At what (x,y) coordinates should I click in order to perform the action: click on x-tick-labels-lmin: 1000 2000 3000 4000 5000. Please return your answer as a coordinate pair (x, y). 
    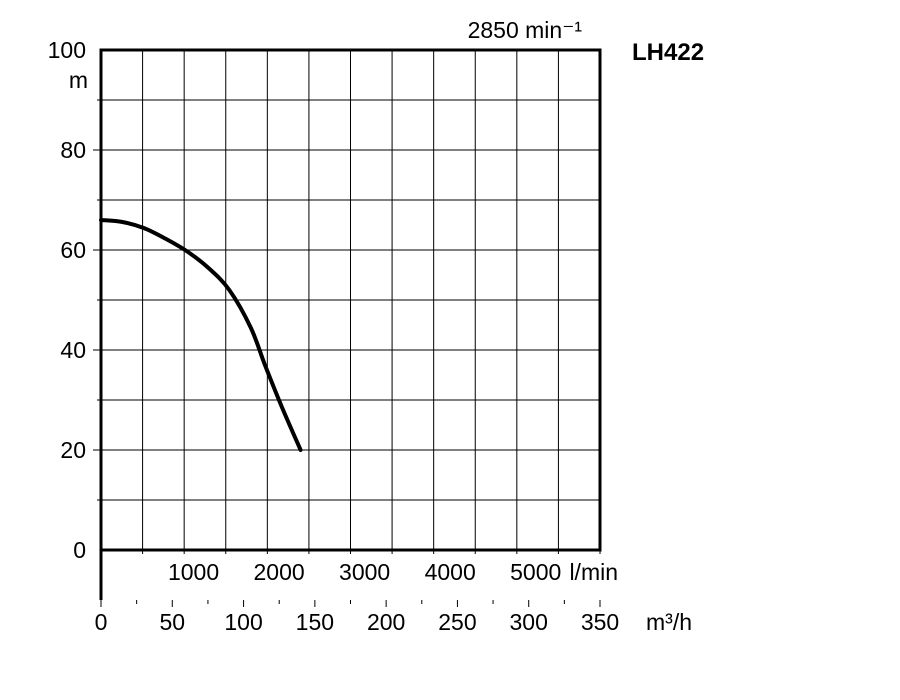
    Looking at the image, I should click on (364, 572).